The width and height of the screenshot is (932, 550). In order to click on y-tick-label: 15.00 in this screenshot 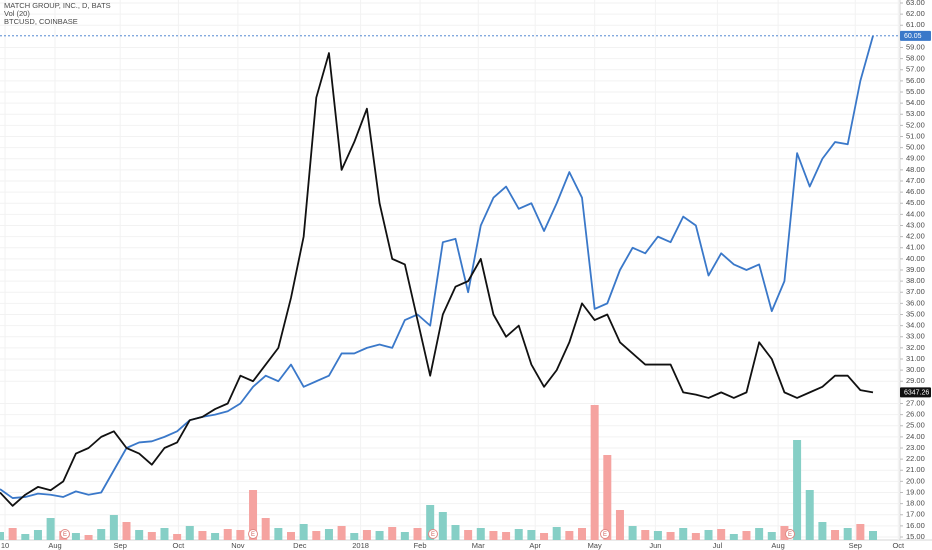, I will do `click(915, 536)`.